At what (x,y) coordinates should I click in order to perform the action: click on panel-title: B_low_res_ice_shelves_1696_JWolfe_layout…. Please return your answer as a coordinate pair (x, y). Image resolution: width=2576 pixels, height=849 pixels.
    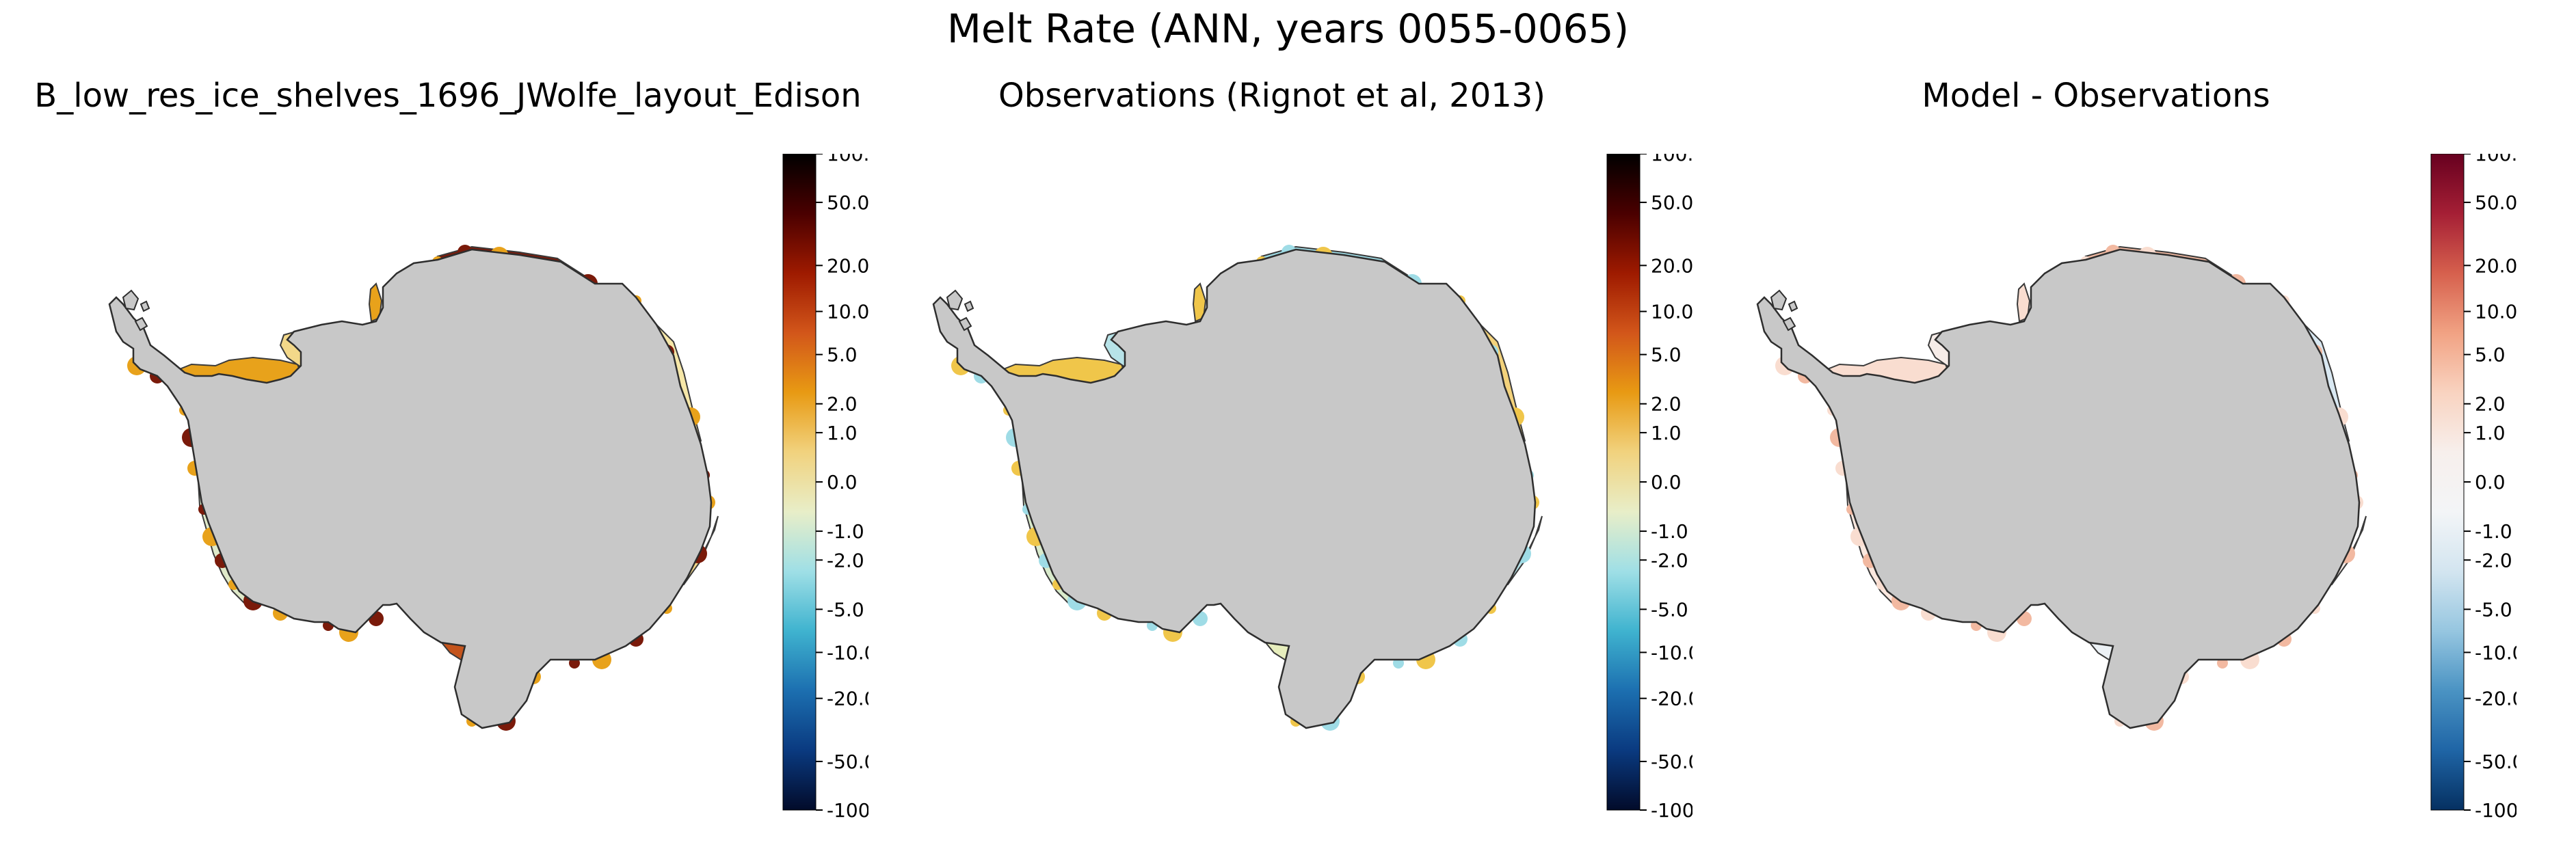
    Looking at the image, I should click on (448, 96).